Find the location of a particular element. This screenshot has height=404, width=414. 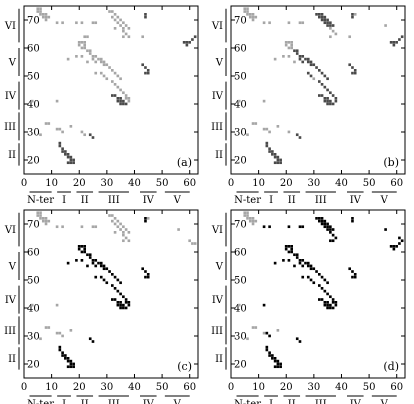

x-tick-label: 10 is located at coordinates (258, 387).